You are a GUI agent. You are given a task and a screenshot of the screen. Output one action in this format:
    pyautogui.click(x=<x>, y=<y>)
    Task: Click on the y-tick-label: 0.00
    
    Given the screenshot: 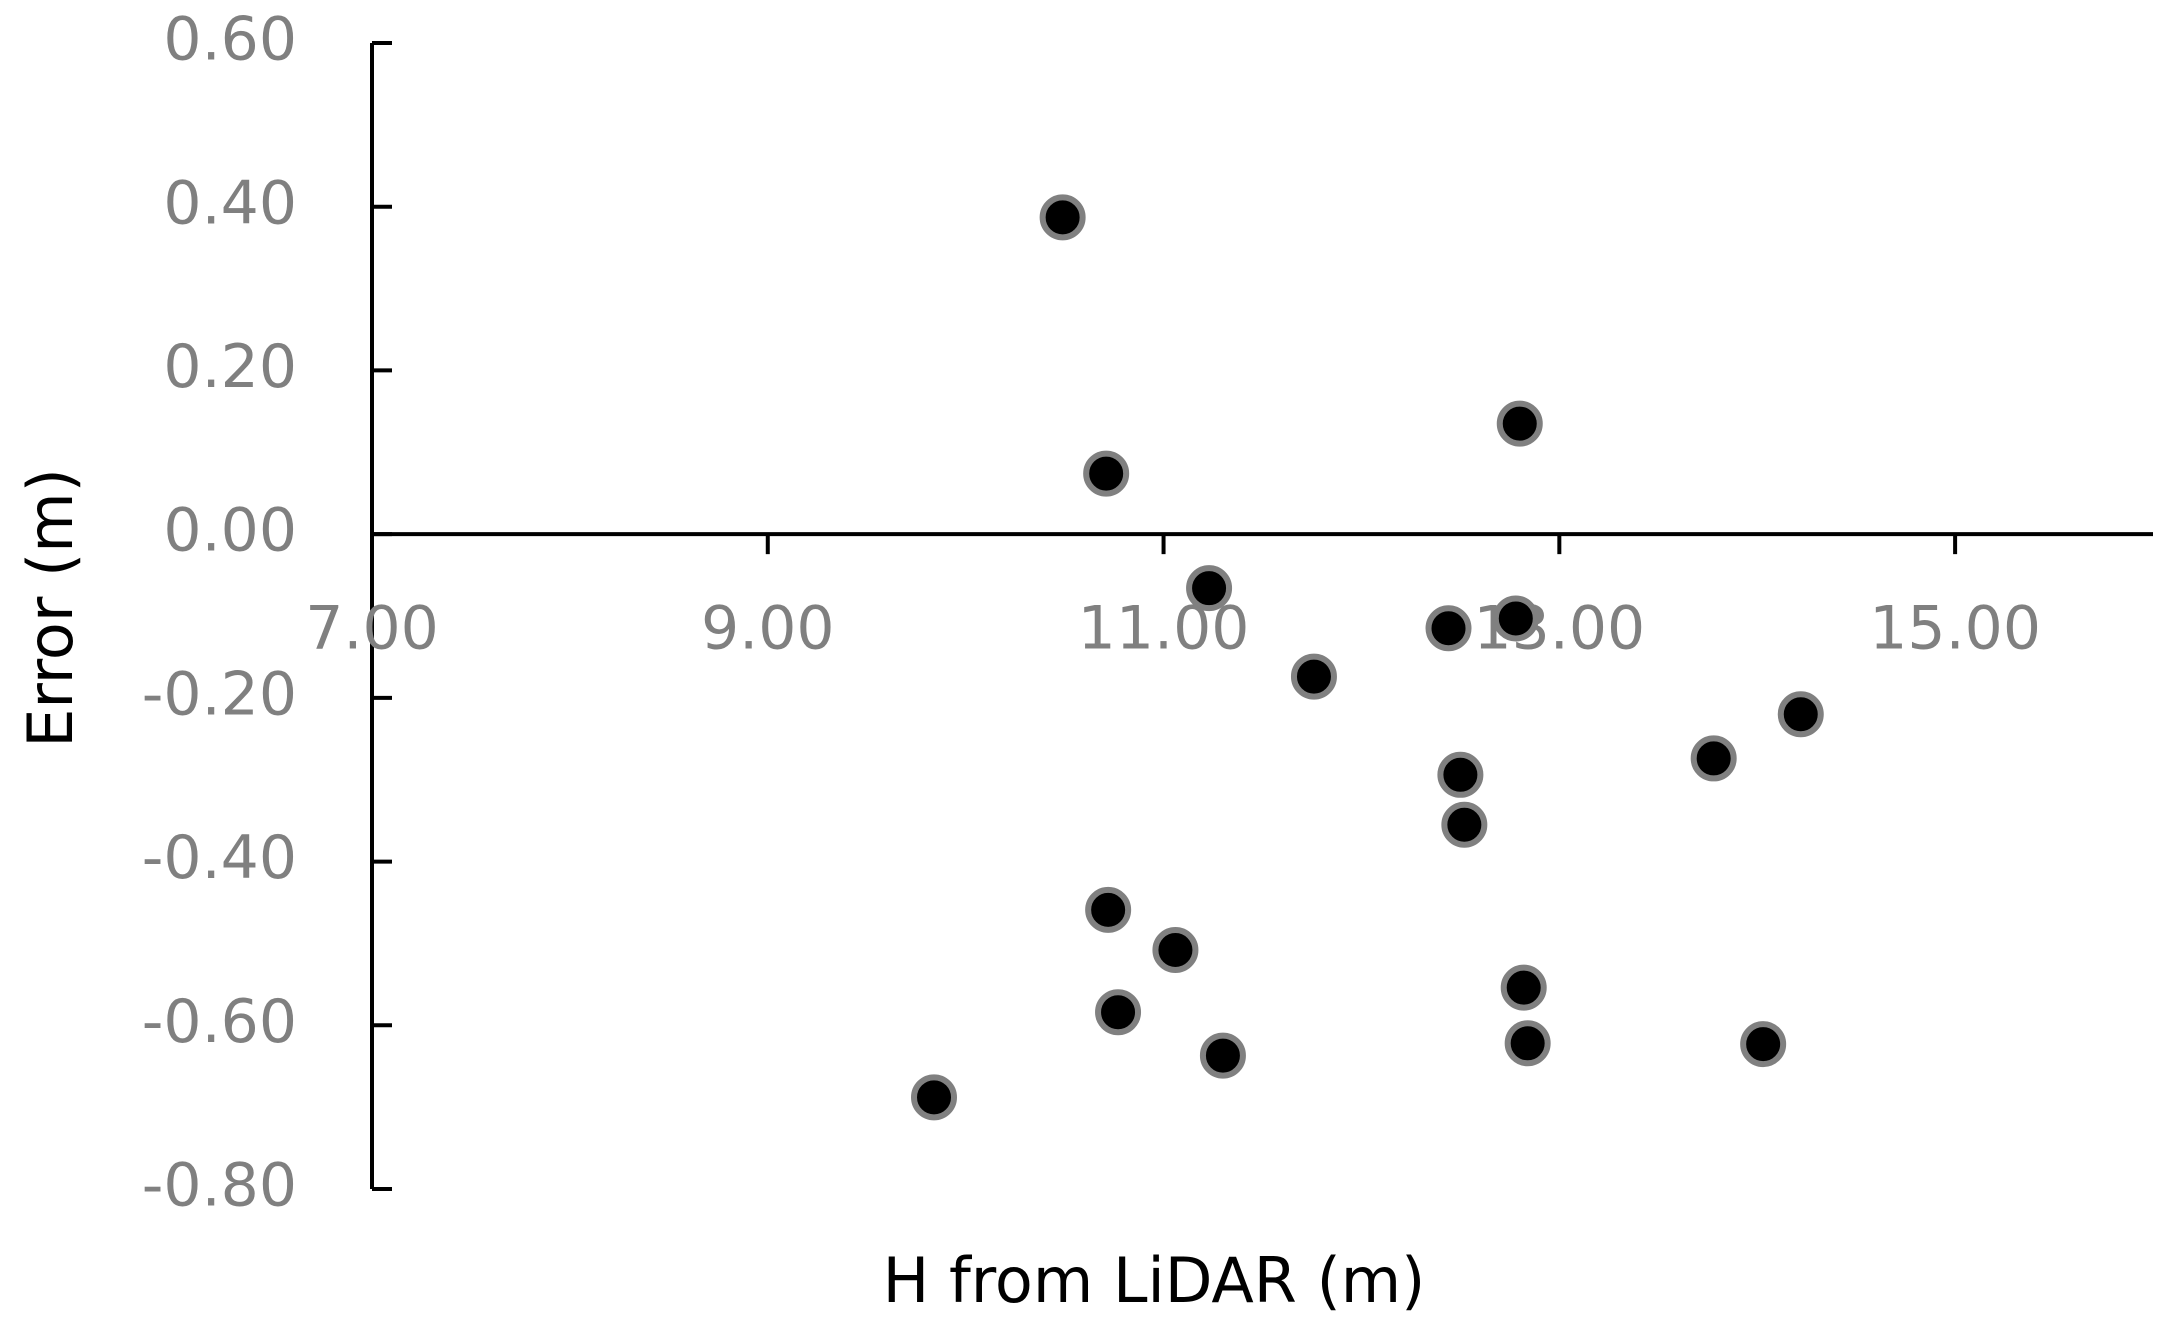 What is the action you would take?
    pyautogui.click(x=230, y=531)
    